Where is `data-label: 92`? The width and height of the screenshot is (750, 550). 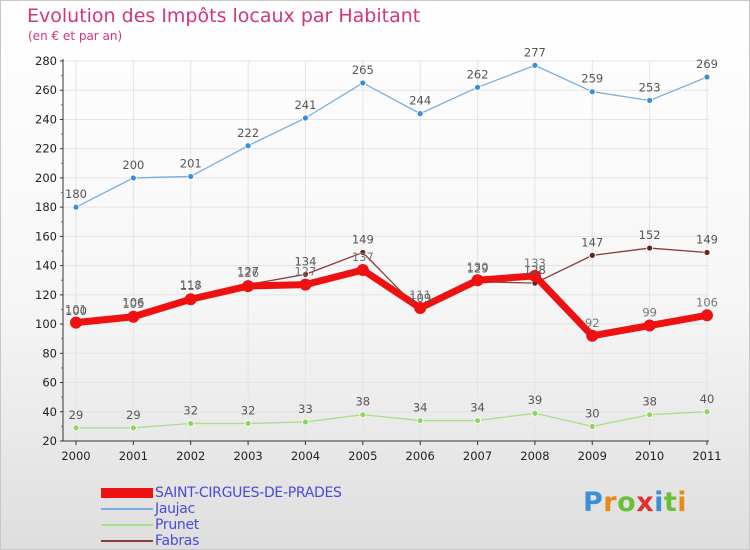
data-label: 92 is located at coordinates (592, 323).